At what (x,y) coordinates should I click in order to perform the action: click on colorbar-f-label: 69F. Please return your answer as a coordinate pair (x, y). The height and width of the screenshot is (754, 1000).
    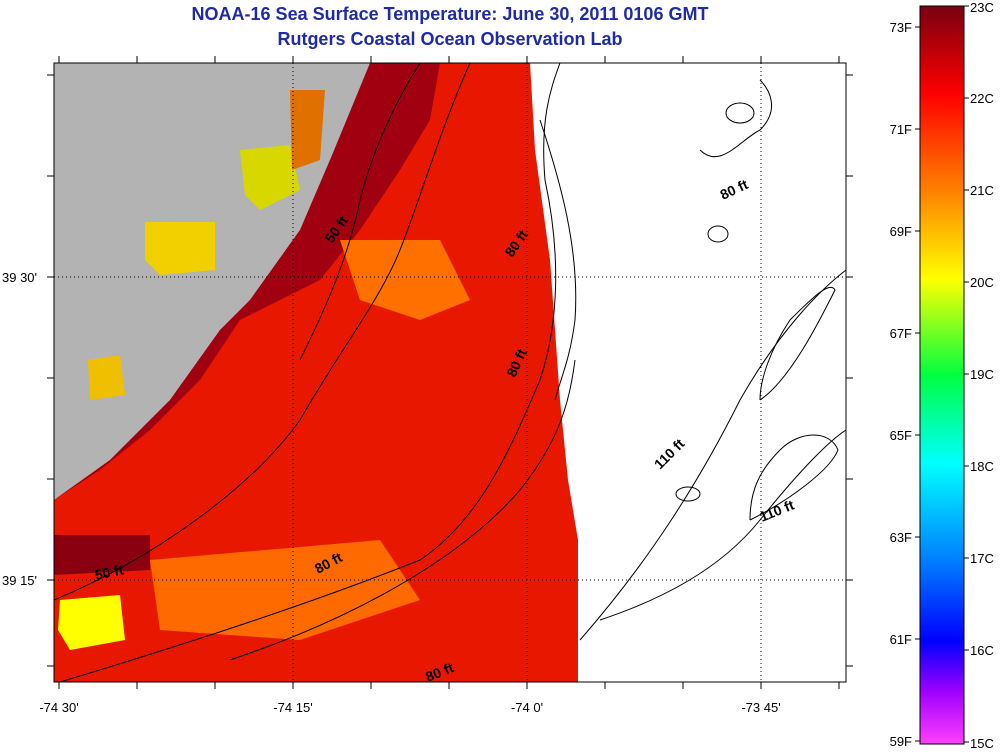
    Looking at the image, I should click on (901, 231).